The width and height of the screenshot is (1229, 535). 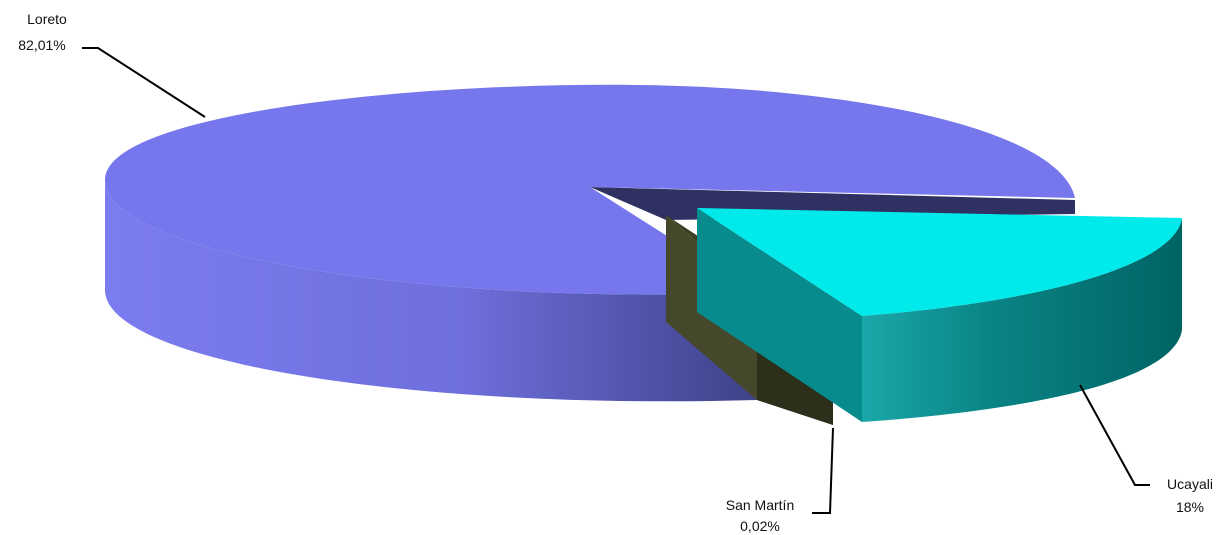 I want to click on label-loreto-value: 82,01%, so click(x=41, y=45).